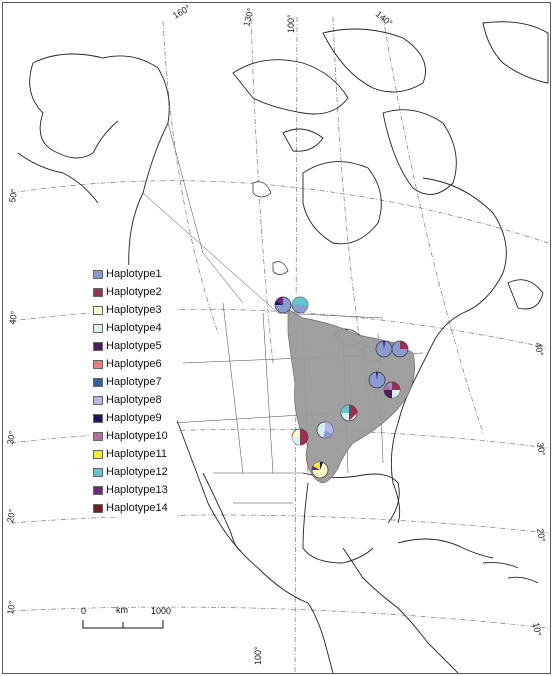  I want to click on legend-label: Haplotype9, so click(134, 418).